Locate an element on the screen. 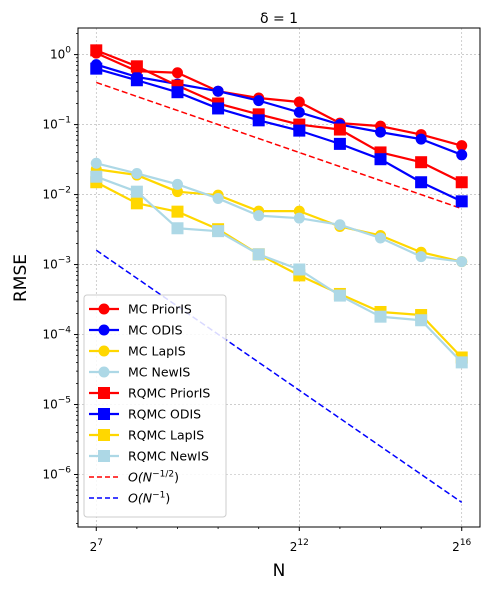 The image size is (490, 594). y-axis-label: RMSE is located at coordinates (21, 278).